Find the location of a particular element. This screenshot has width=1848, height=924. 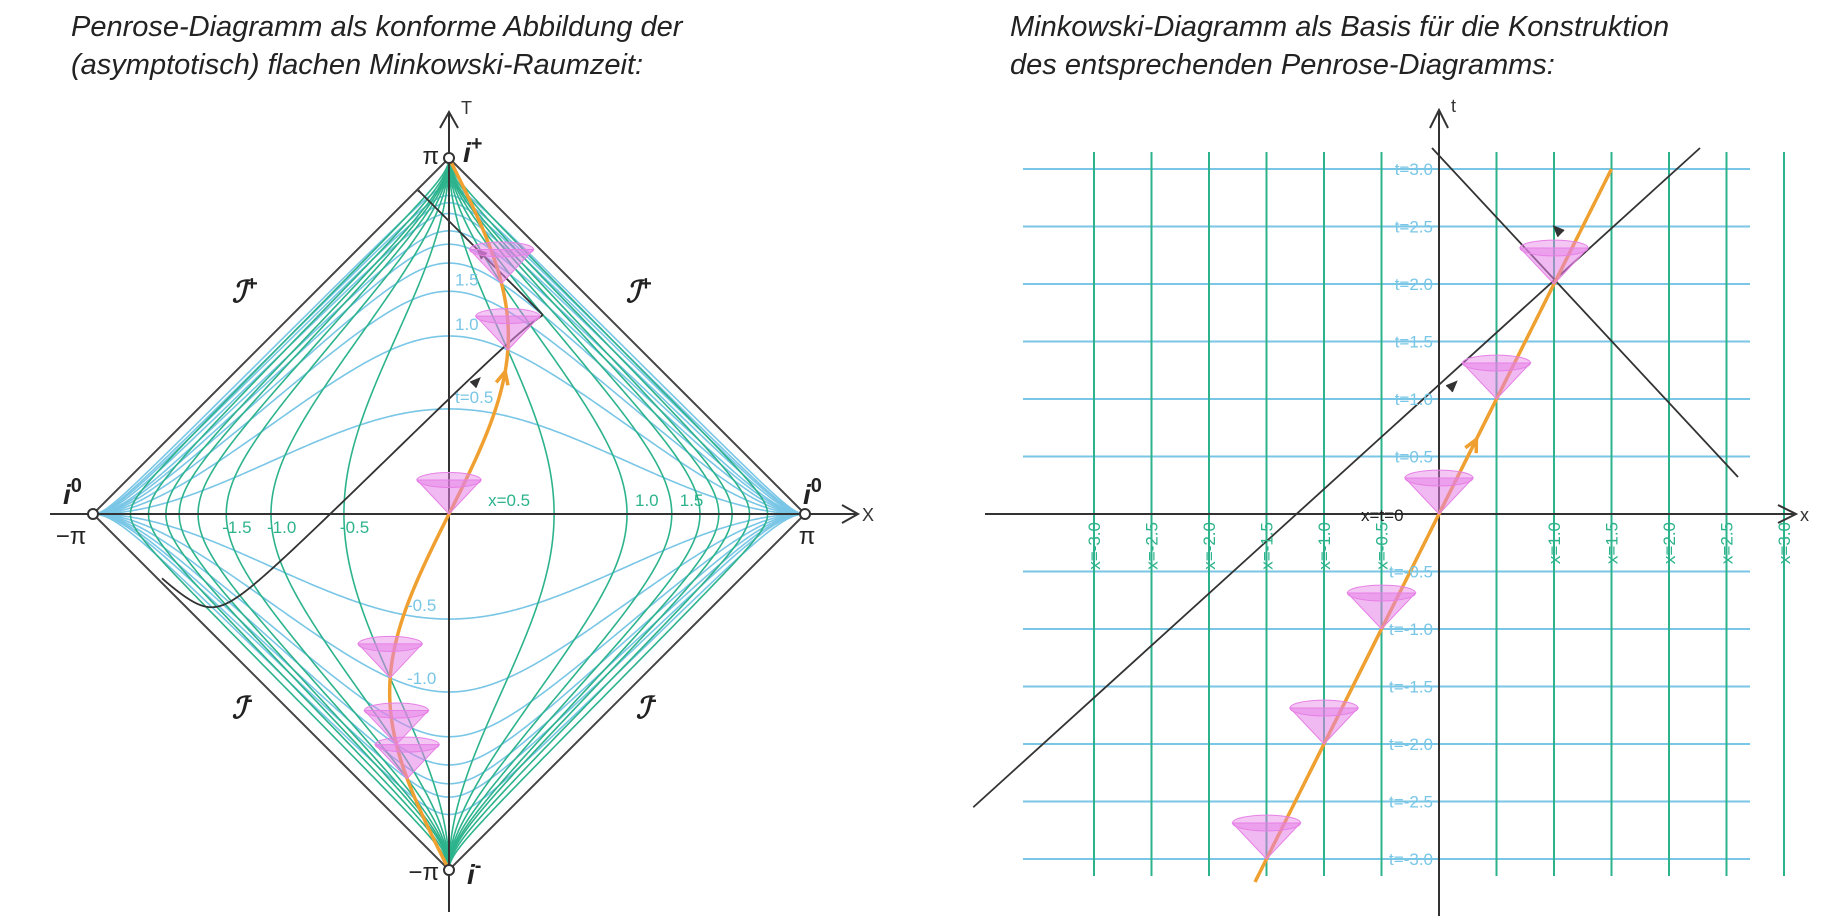

minkowski-x-label: x=-0.5 is located at coordinates (1382, 546).